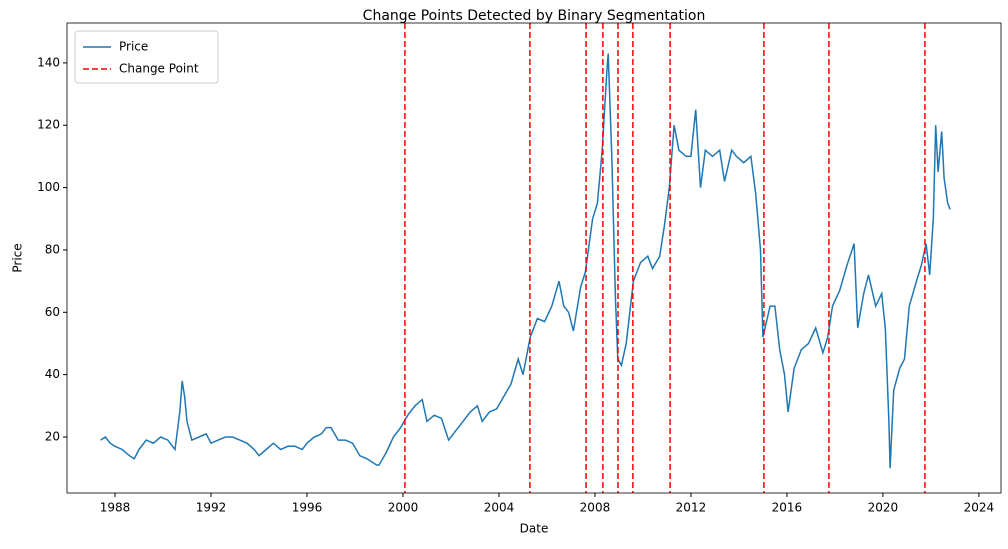 Image resolution: width=1008 pixels, height=549 pixels. What do you see at coordinates (499, 508) in the screenshot?
I see `x-tick-label: 2004` at bounding box center [499, 508].